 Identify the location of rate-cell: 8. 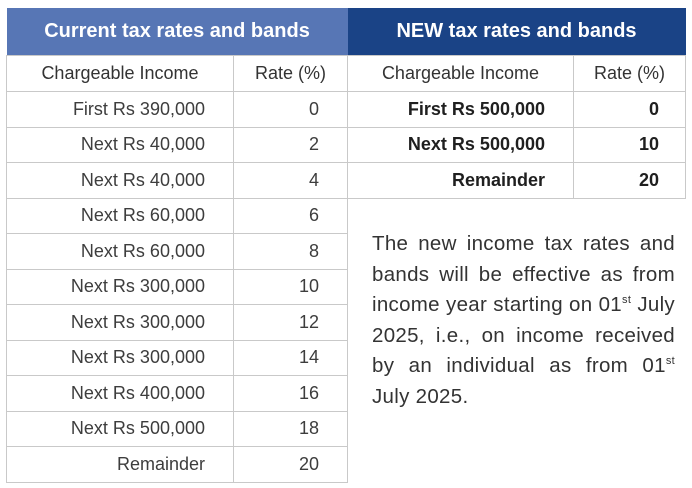
(290, 251).